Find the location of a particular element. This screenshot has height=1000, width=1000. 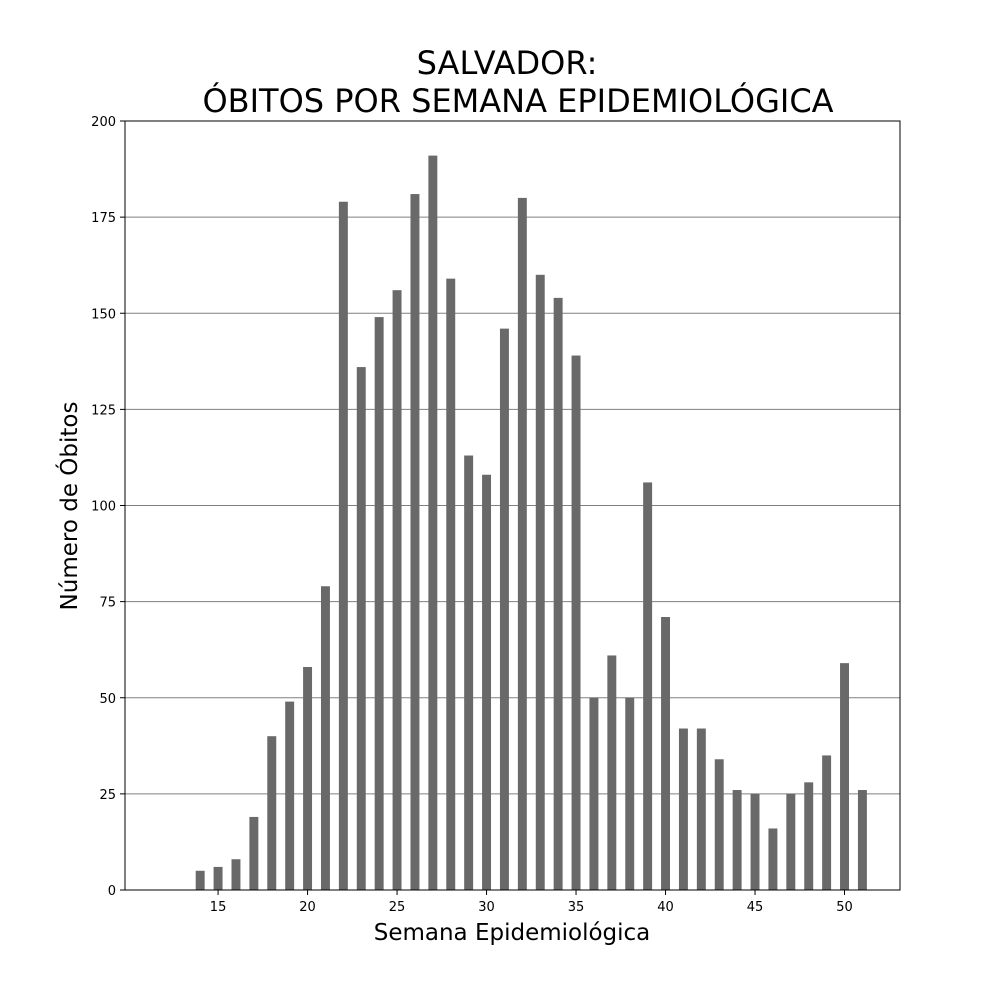

x-tick-label: 45 is located at coordinates (755, 907).